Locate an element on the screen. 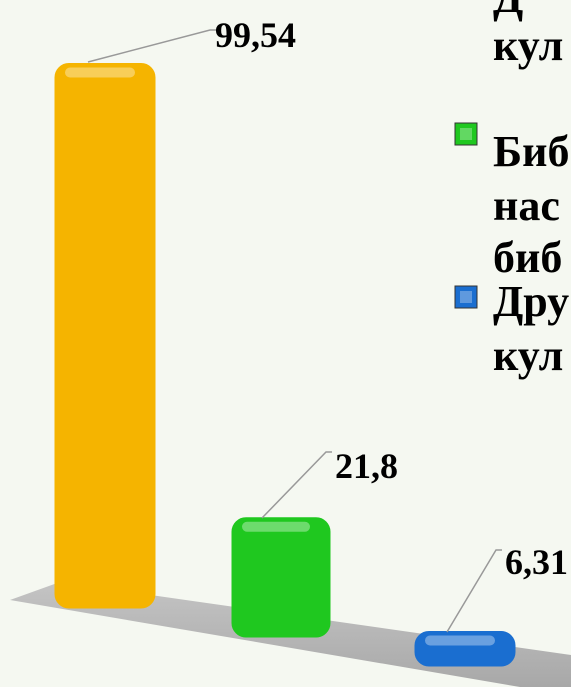  value-label: 6,31 is located at coordinates (536, 562).